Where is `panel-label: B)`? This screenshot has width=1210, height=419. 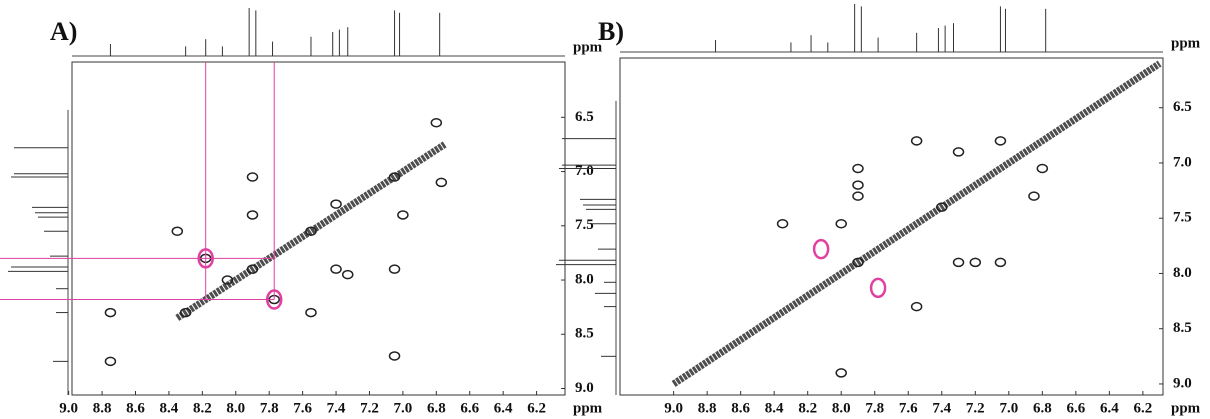 panel-label: B) is located at coordinates (611, 31).